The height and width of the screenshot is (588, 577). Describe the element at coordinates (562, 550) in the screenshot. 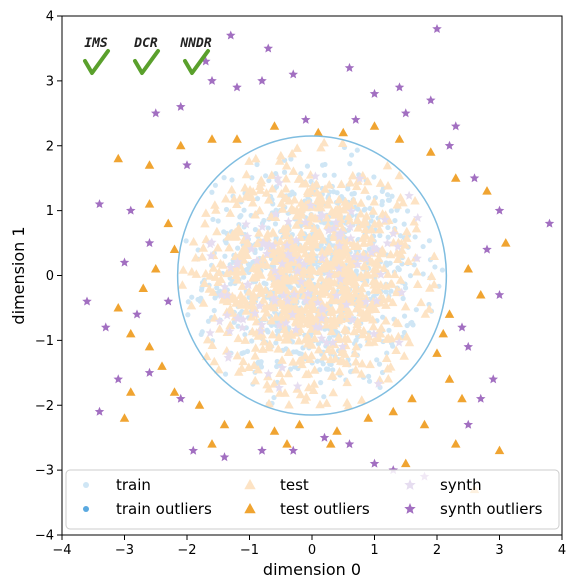

I see `x-tick-label: 4` at that location.